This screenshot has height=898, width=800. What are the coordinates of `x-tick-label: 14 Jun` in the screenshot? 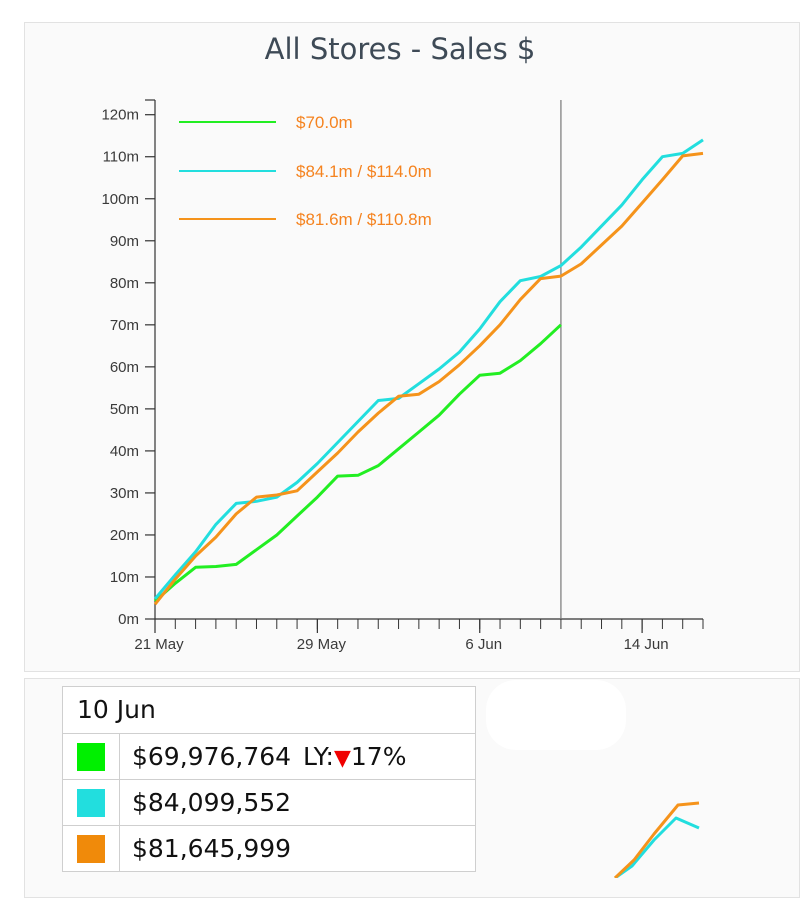 It's located at (646, 644).